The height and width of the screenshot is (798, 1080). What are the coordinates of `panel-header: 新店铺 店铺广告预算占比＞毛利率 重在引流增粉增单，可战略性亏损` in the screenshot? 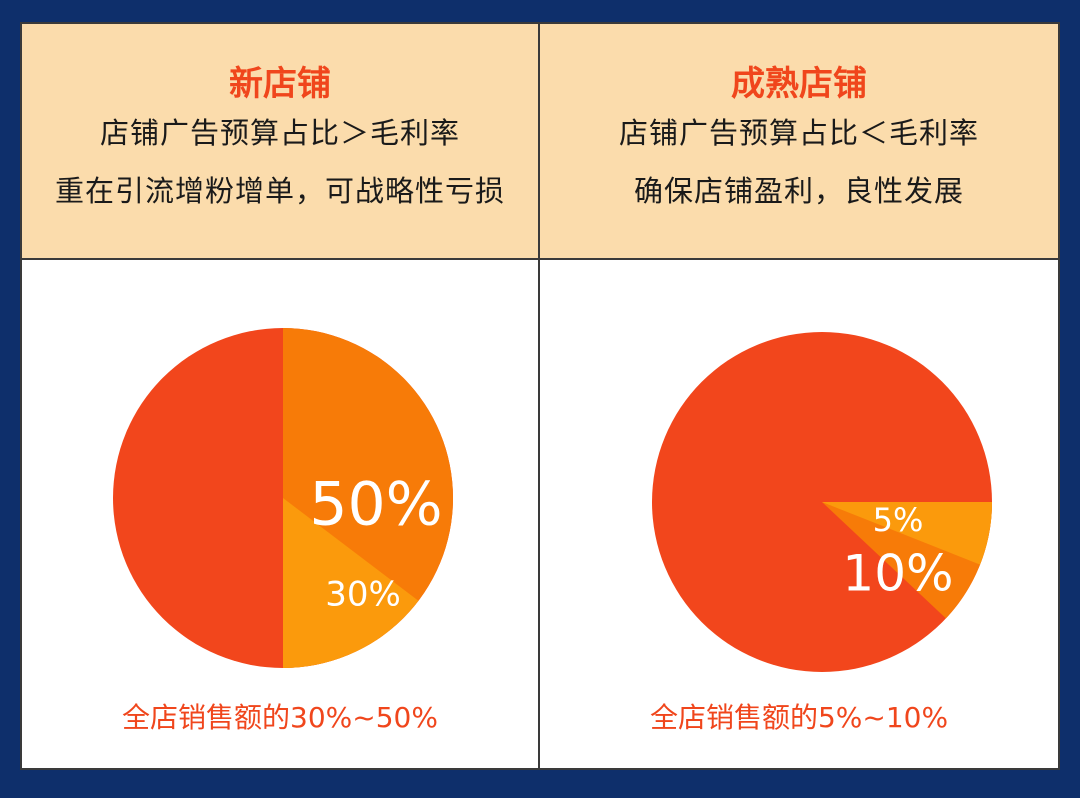 It's located at (280, 142).